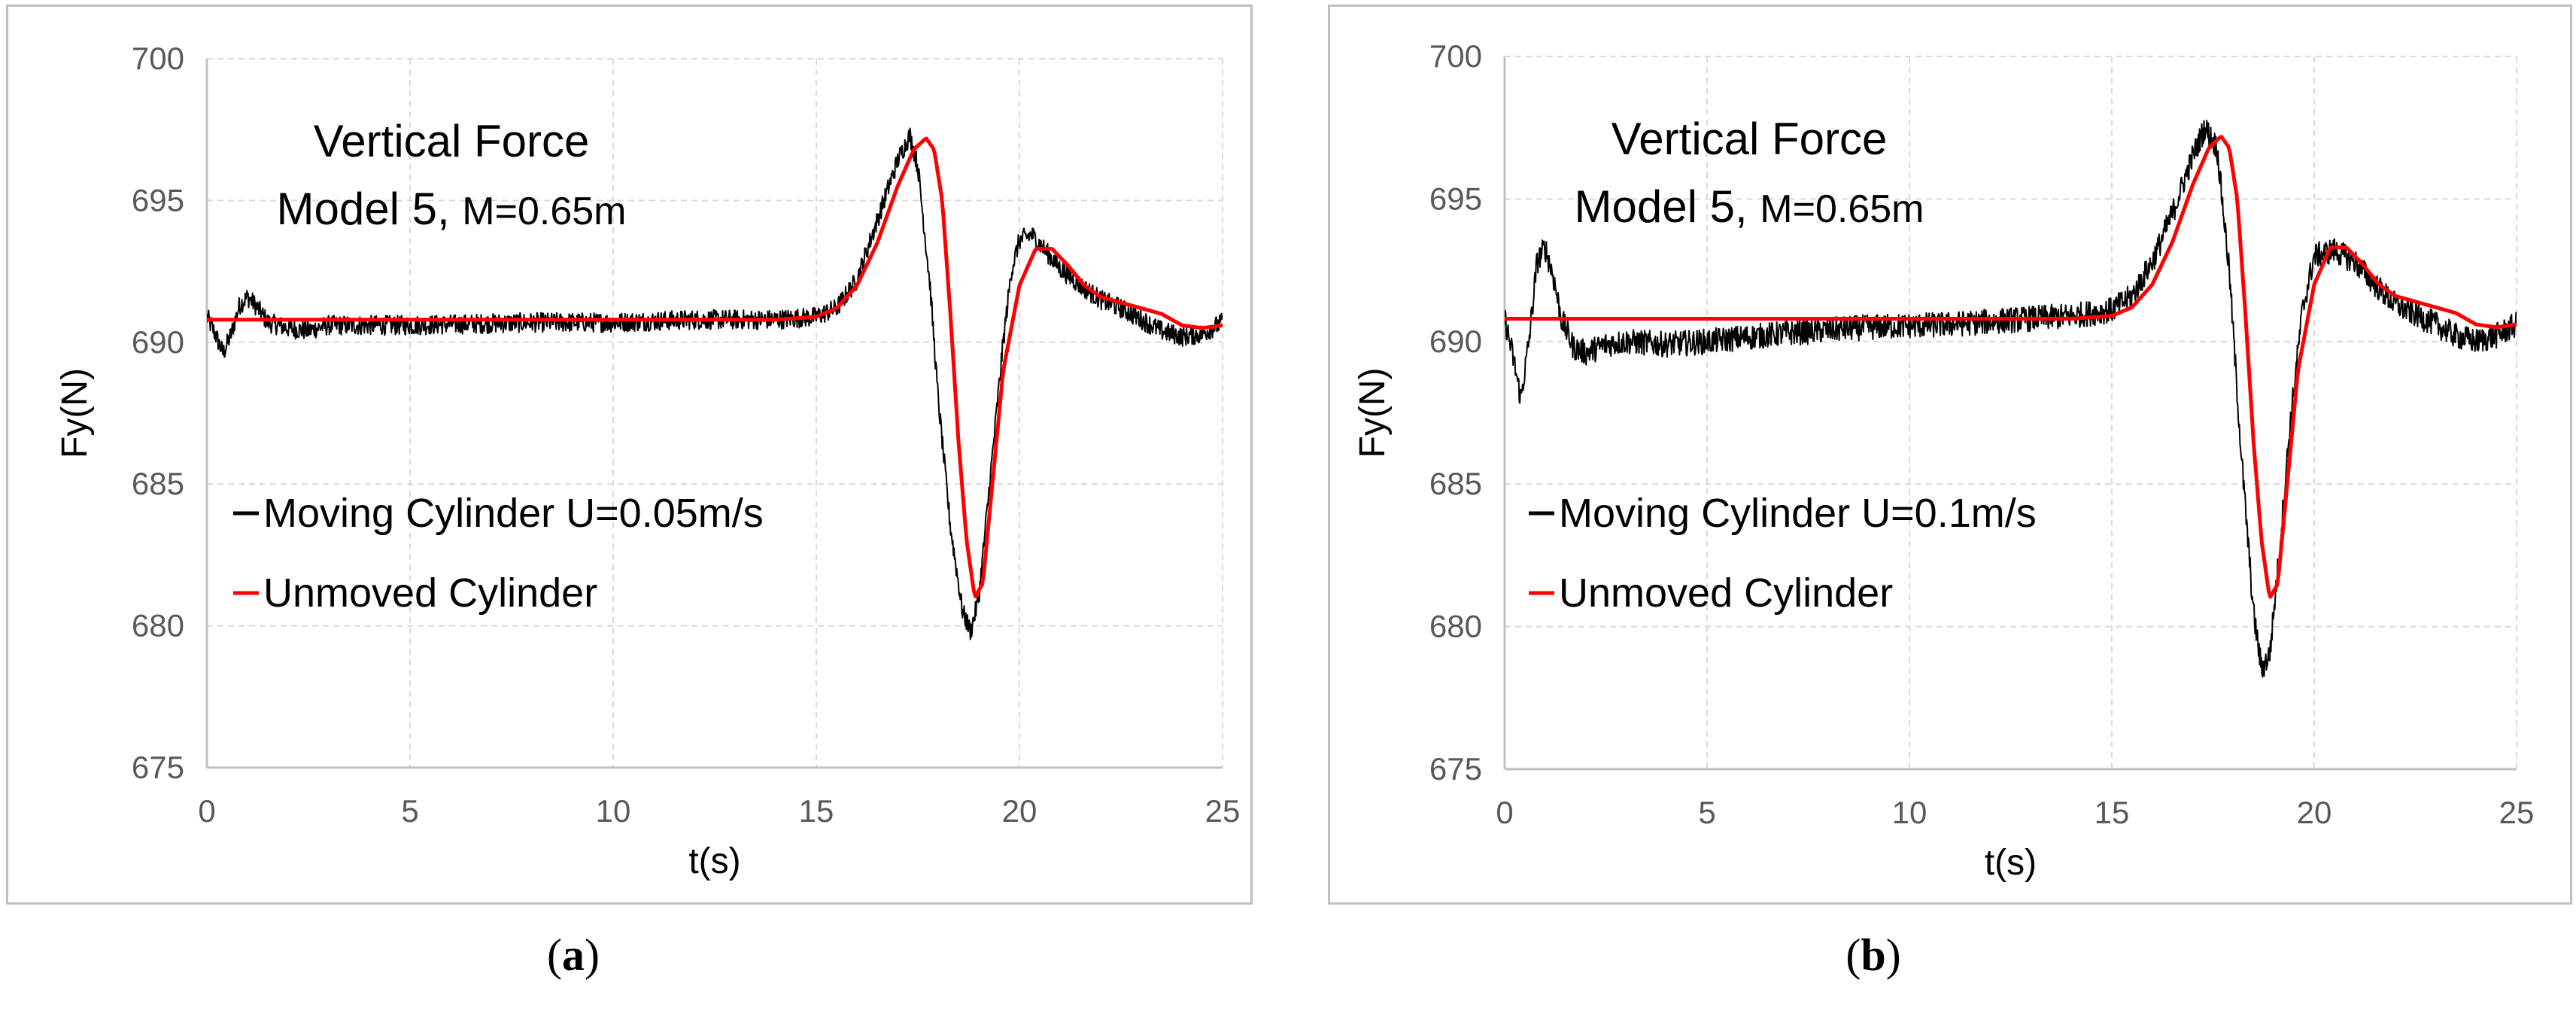  I want to click on caption-b: (b), so click(1873, 955).